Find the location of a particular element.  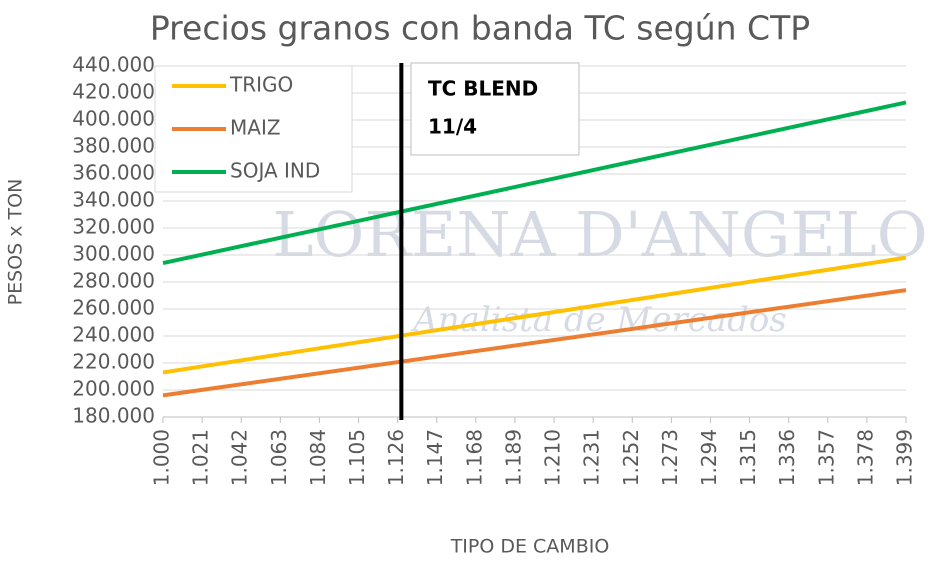

y-tick-label: 220.000 is located at coordinates (113, 362).